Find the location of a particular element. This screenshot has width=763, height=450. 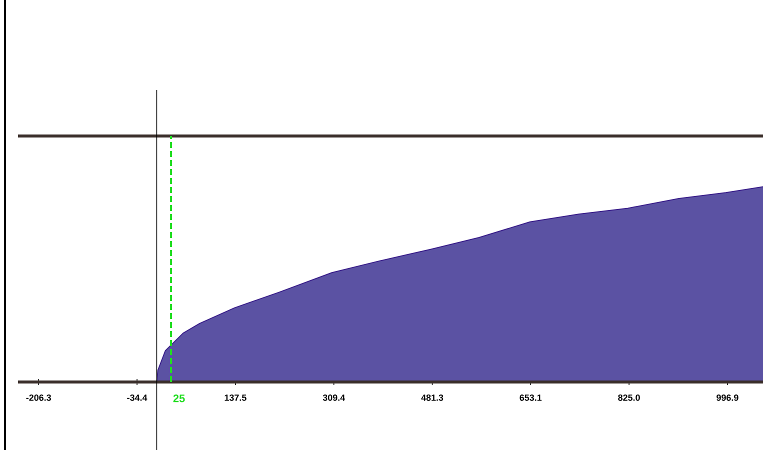

x-tick-label: 825.0 is located at coordinates (629, 397).